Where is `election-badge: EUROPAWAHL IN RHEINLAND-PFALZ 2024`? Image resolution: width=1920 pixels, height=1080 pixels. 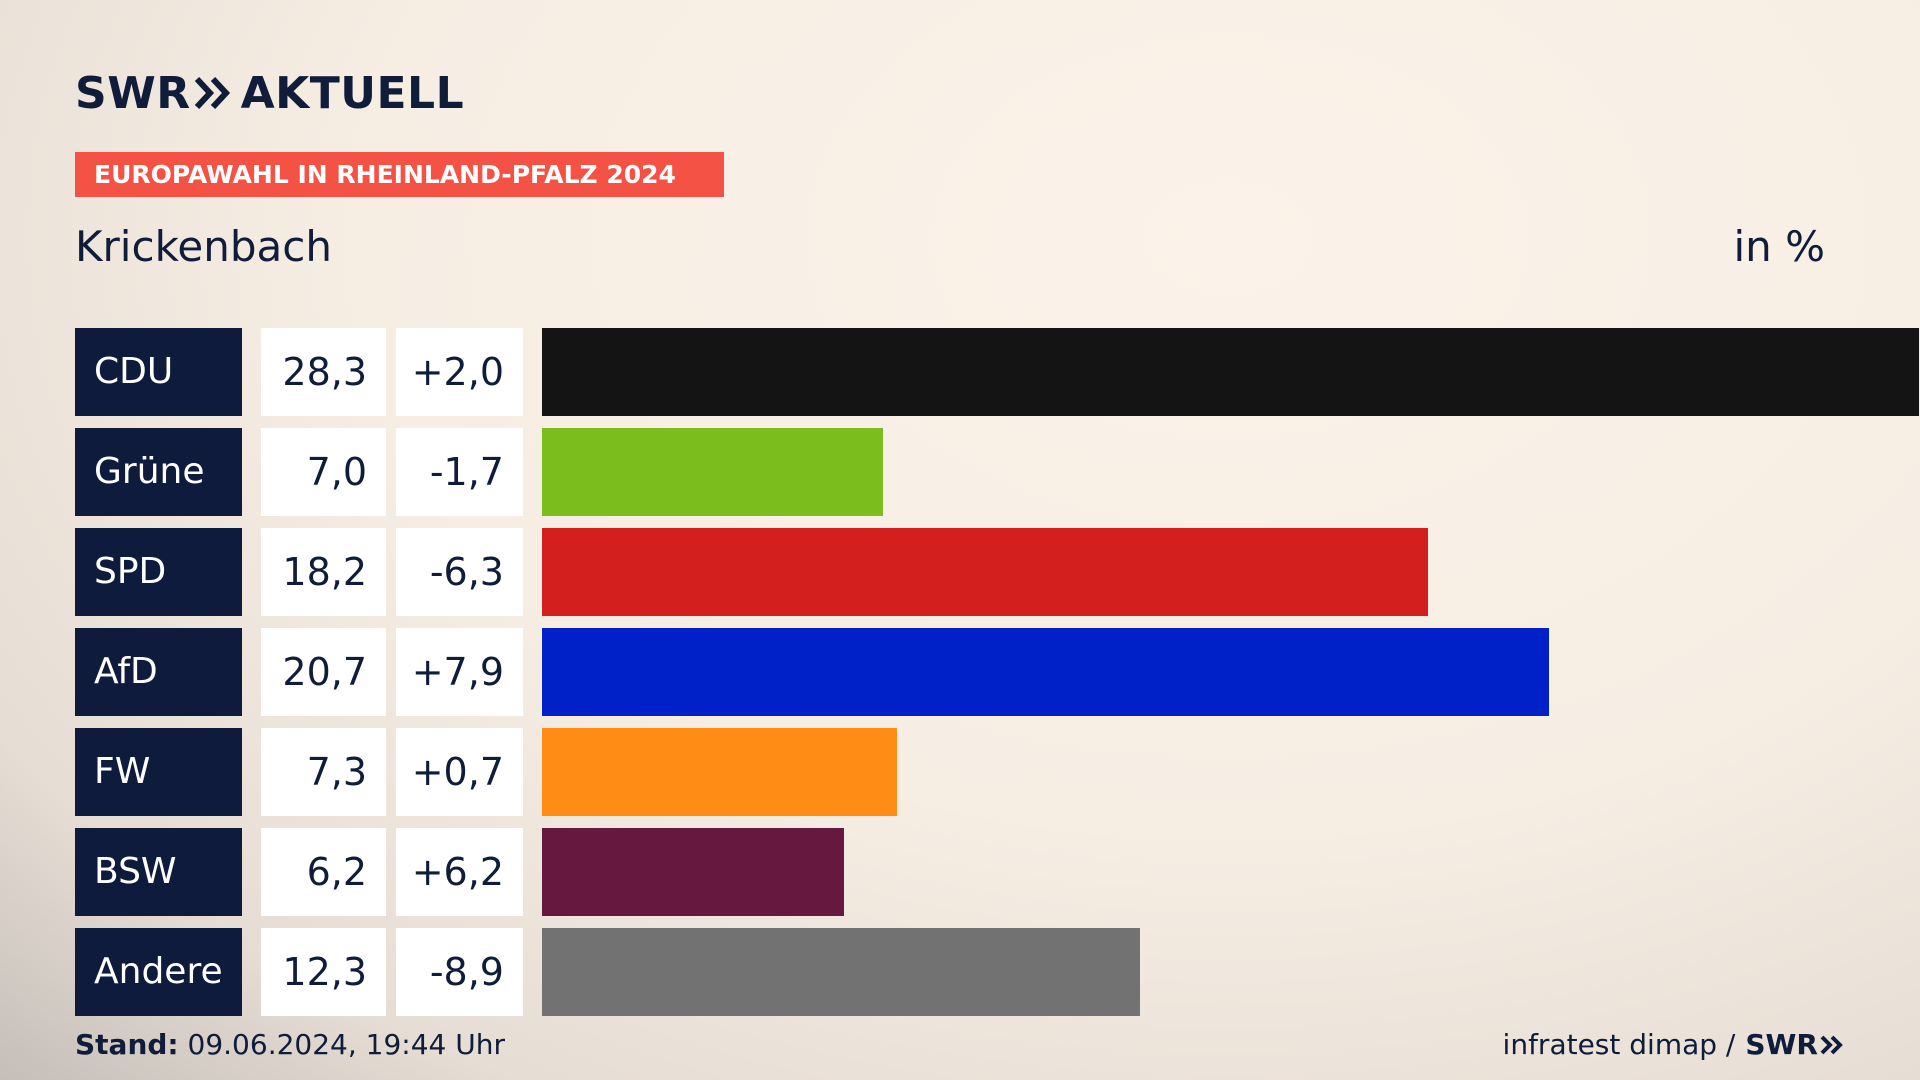
election-badge: EUROPAWAHL IN RHEINLAND-PFALZ 2024 is located at coordinates (399, 174).